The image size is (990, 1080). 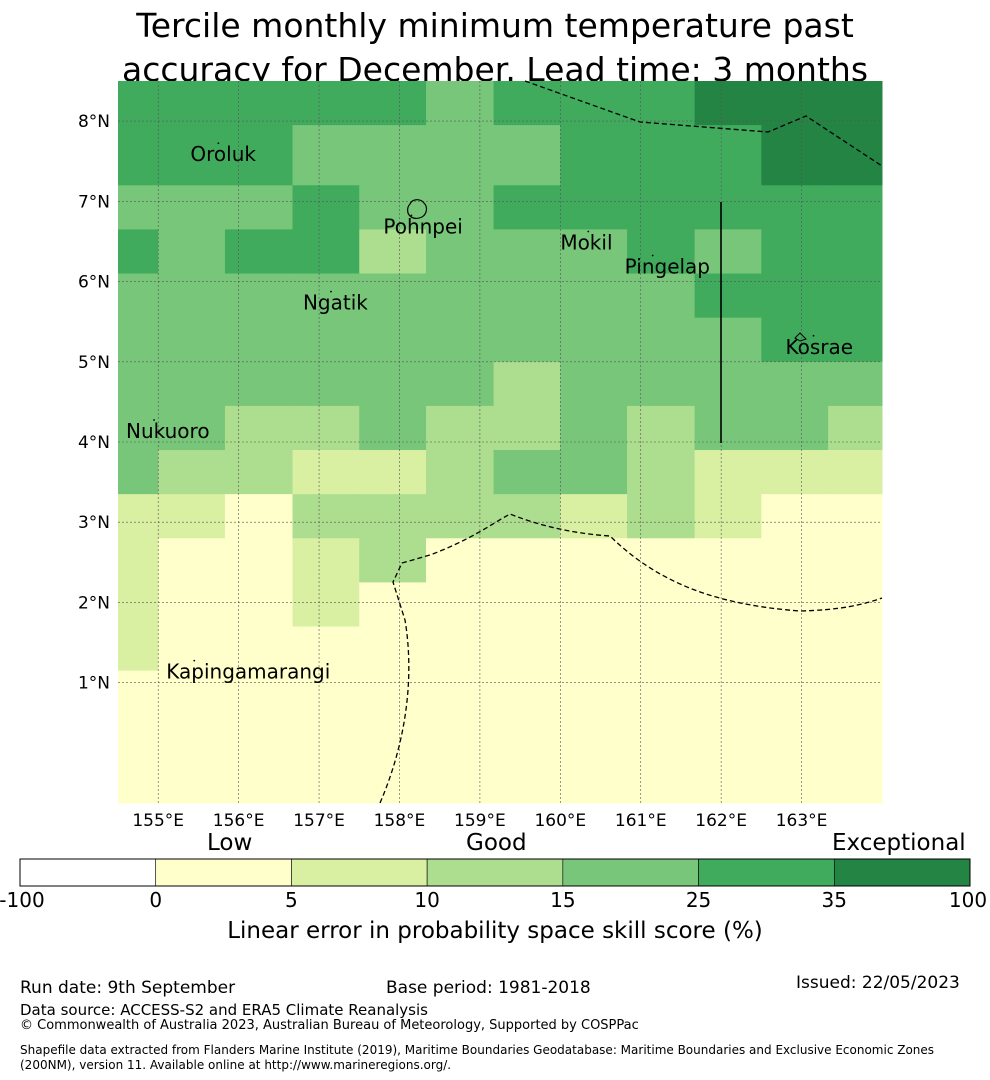 I want to click on island-label-pingelap: Pingelap, so click(x=667, y=267).